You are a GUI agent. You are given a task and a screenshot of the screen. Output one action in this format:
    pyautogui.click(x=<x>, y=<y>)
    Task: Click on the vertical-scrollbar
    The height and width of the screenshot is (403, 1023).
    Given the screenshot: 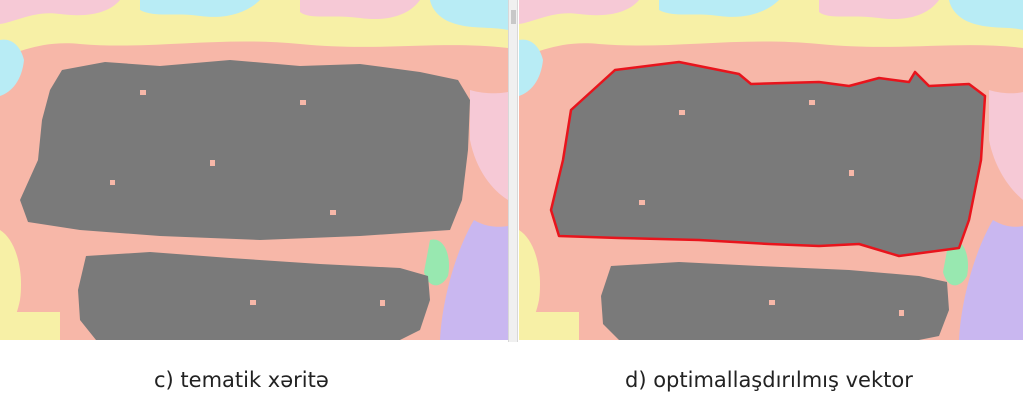 What is the action you would take?
    pyautogui.click(x=513, y=171)
    